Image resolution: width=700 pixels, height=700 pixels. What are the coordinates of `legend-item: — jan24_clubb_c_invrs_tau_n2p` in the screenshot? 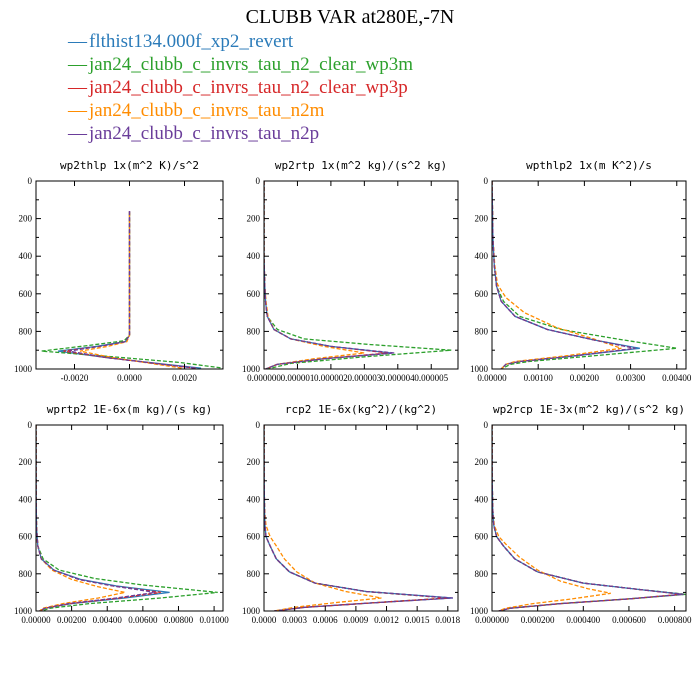 It's located at (240, 133).